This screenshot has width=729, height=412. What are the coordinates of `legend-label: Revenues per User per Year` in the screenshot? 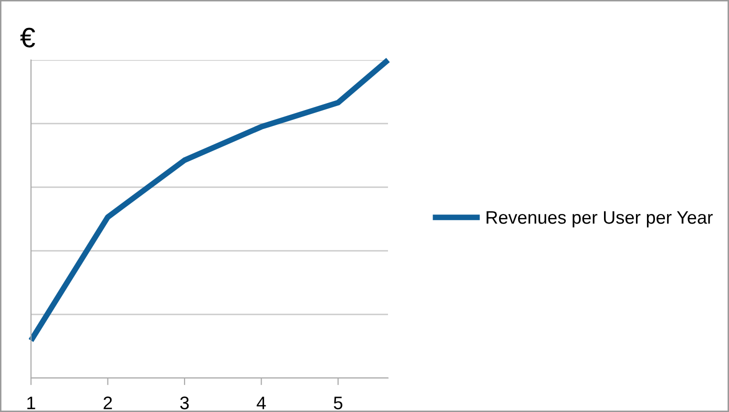 It's located at (599, 219).